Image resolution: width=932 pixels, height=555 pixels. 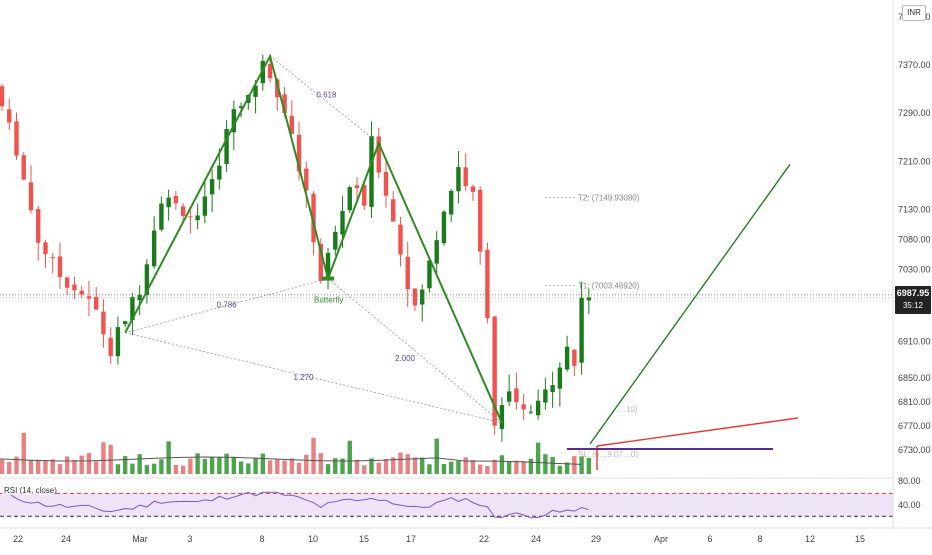 What do you see at coordinates (709, 539) in the screenshot?
I see `date-tick-label: 6` at bounding box center [709, 539].